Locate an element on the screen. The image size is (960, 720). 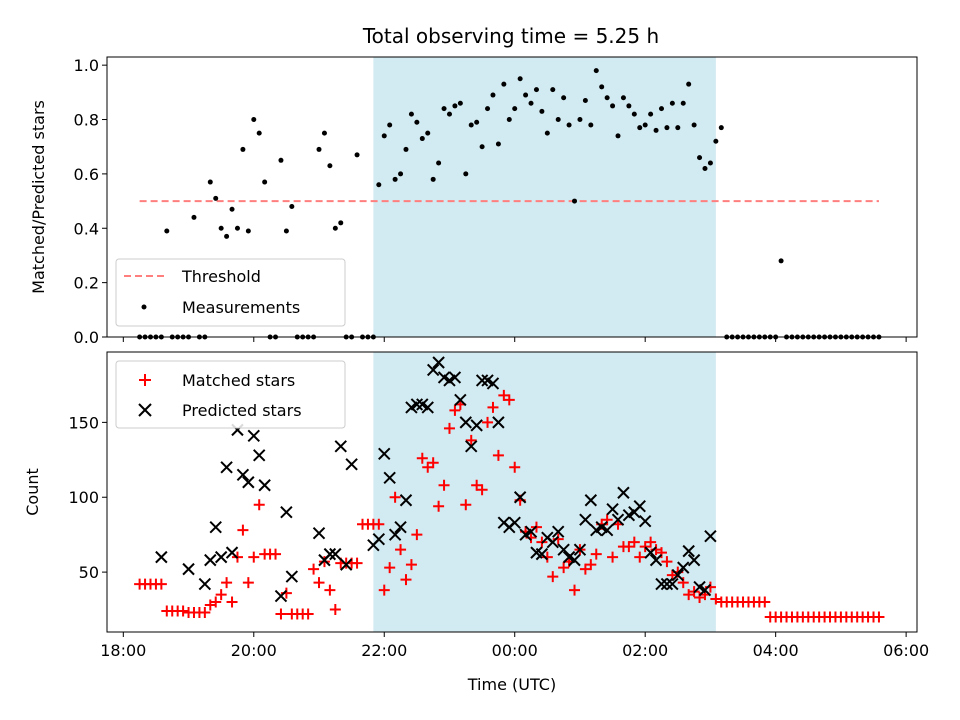
bottom-legend: Matched stars Predicted stars is located at coordinates (230, 394).